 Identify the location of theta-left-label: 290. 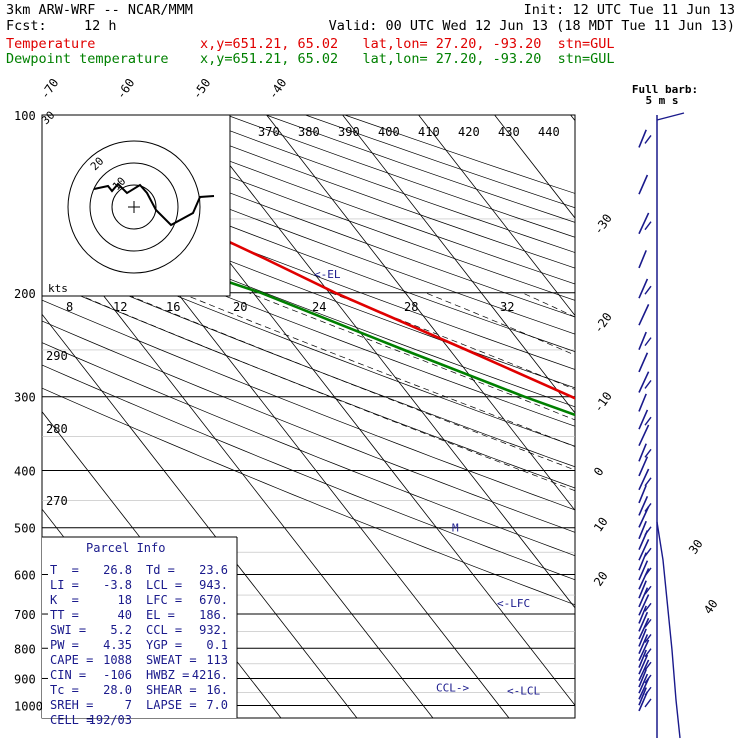
(57, 356).